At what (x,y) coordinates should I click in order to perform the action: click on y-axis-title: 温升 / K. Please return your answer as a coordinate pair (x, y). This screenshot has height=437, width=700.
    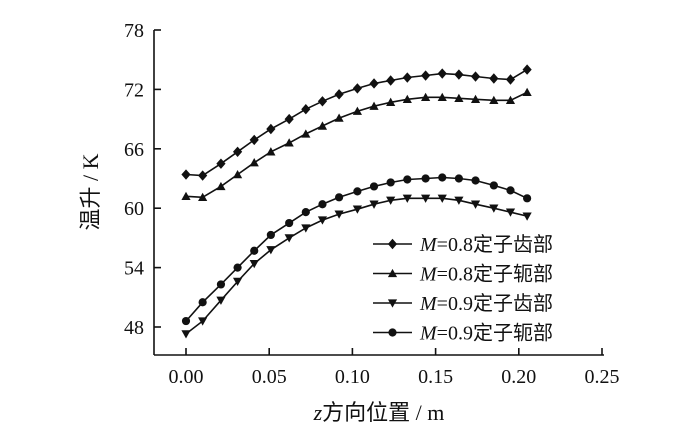
    Looking at the image, I should click on (90, 191).